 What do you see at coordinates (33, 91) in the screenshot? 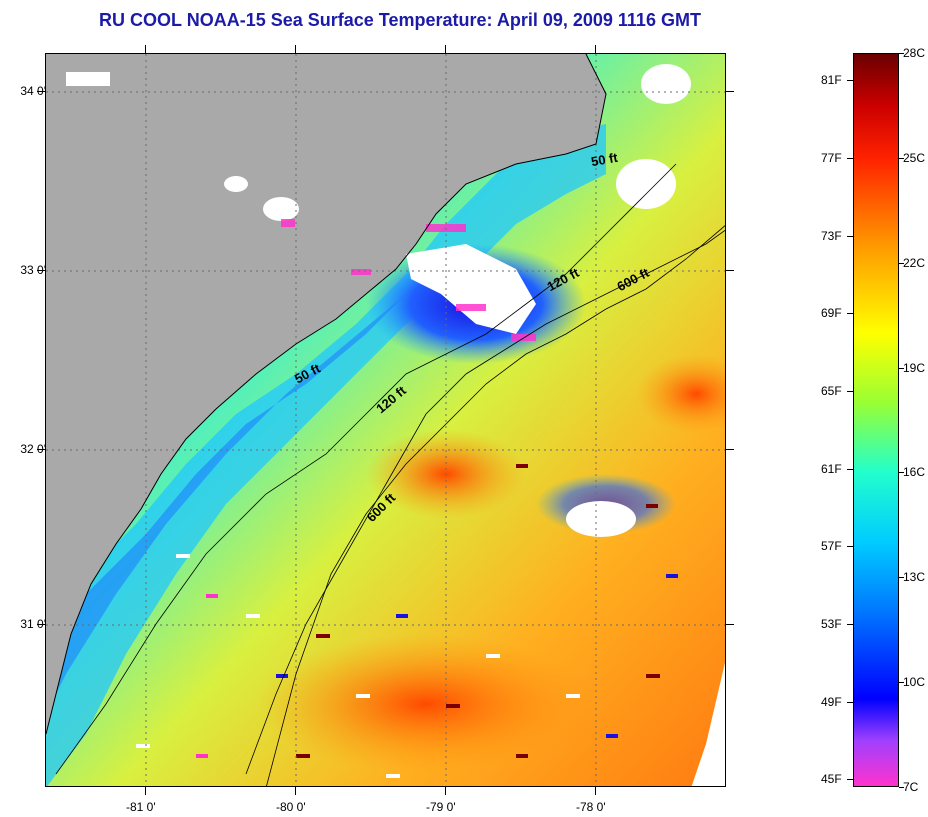
I see `lat-label-34: 34 0'` at bounding box center [33, 91].